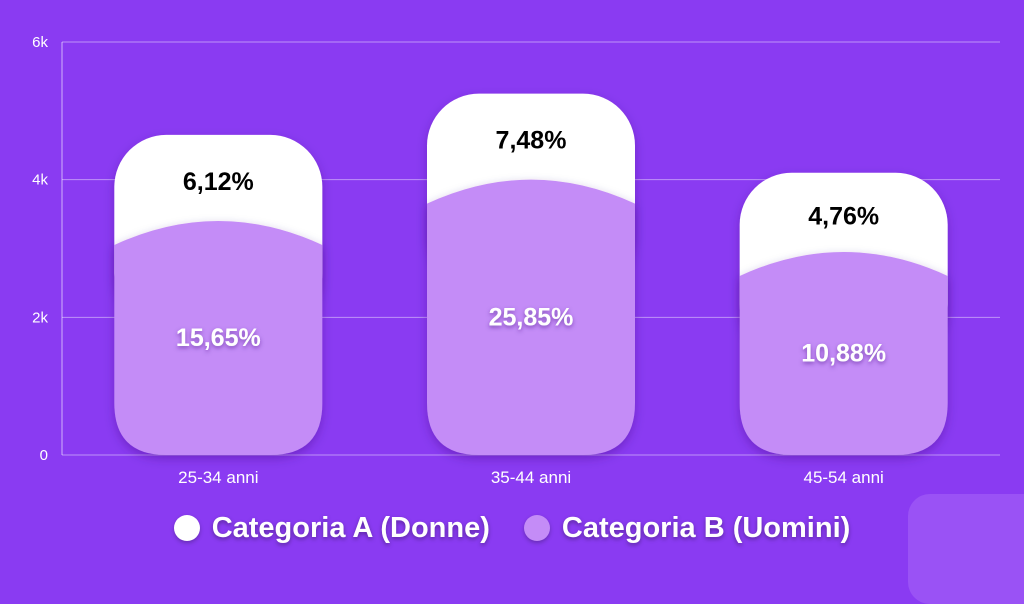 This screenshot has height=604, width=1024. Describe the element at coordinates (218, 477) in the screenshot. I see `x-tick-label: 25-34 anni` at that location.